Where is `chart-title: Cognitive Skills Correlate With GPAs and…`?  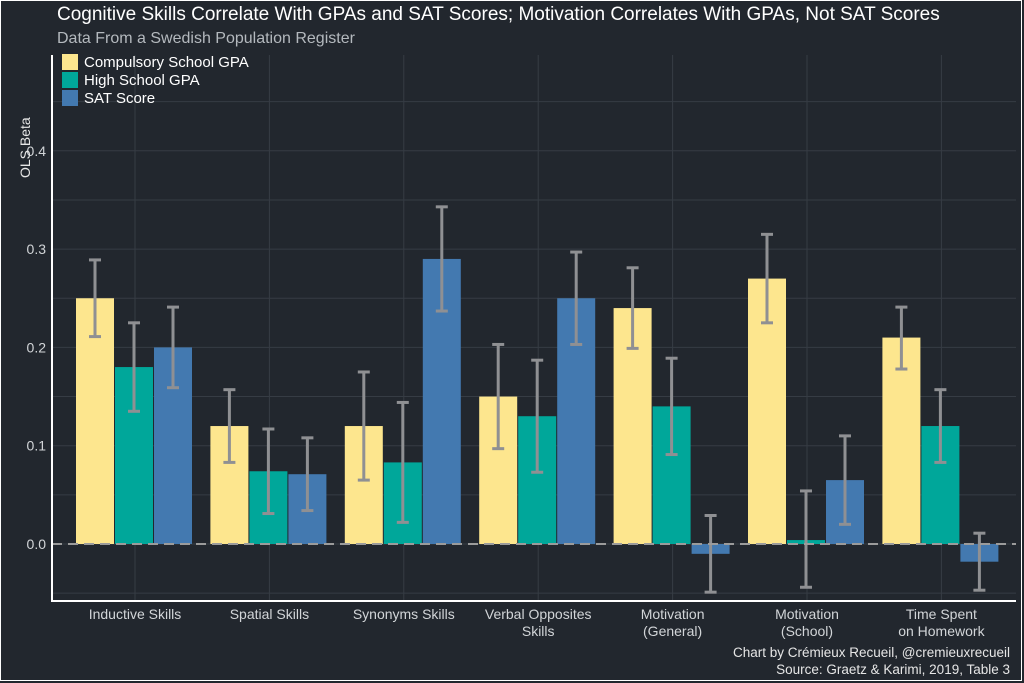
chart-title: Cognitive Skills Correlate With GPAs and… is located at coordinates (498, 14).